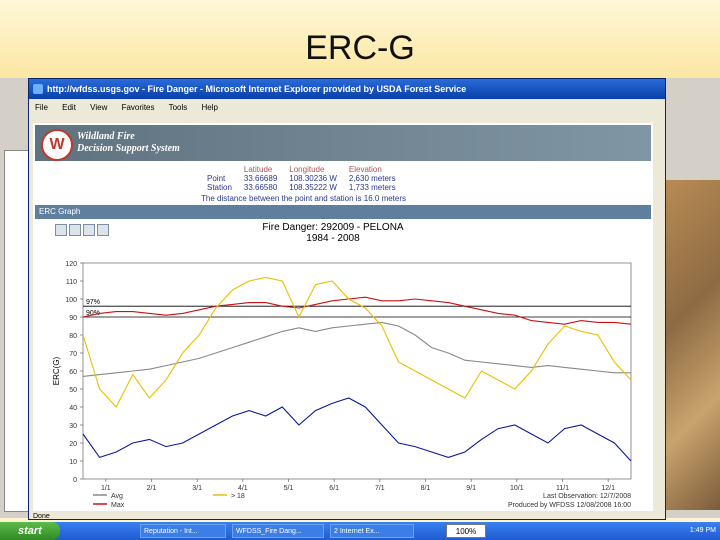  What do you see at coordinates (61, 230) in the screenshot?
I see `save-icon` at bounding box center [61, 230].